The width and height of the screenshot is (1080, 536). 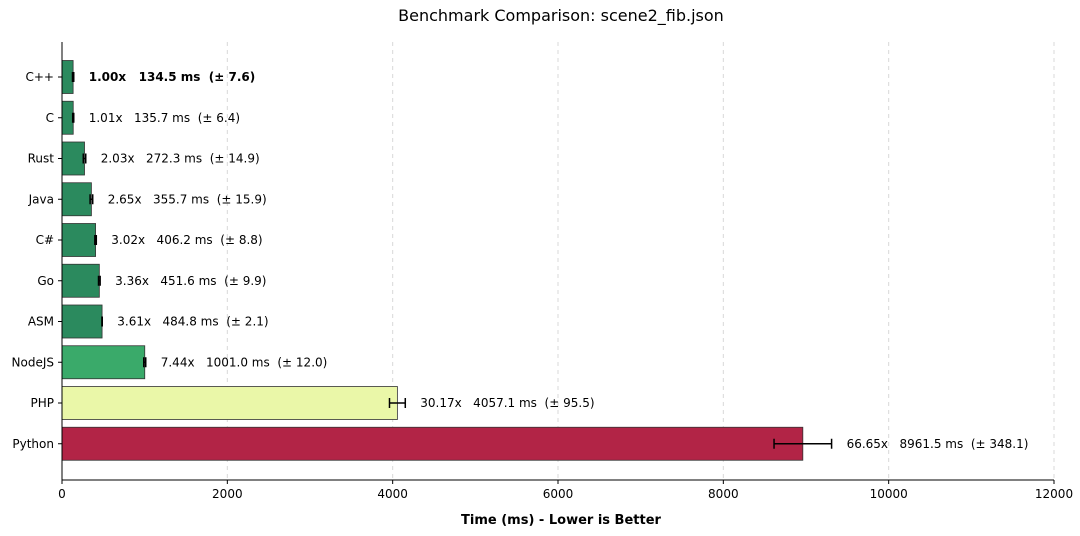 I want to click on x-axis: 0 2000 4000 6000 8000 10000 12000, so click(x=565, y=490).